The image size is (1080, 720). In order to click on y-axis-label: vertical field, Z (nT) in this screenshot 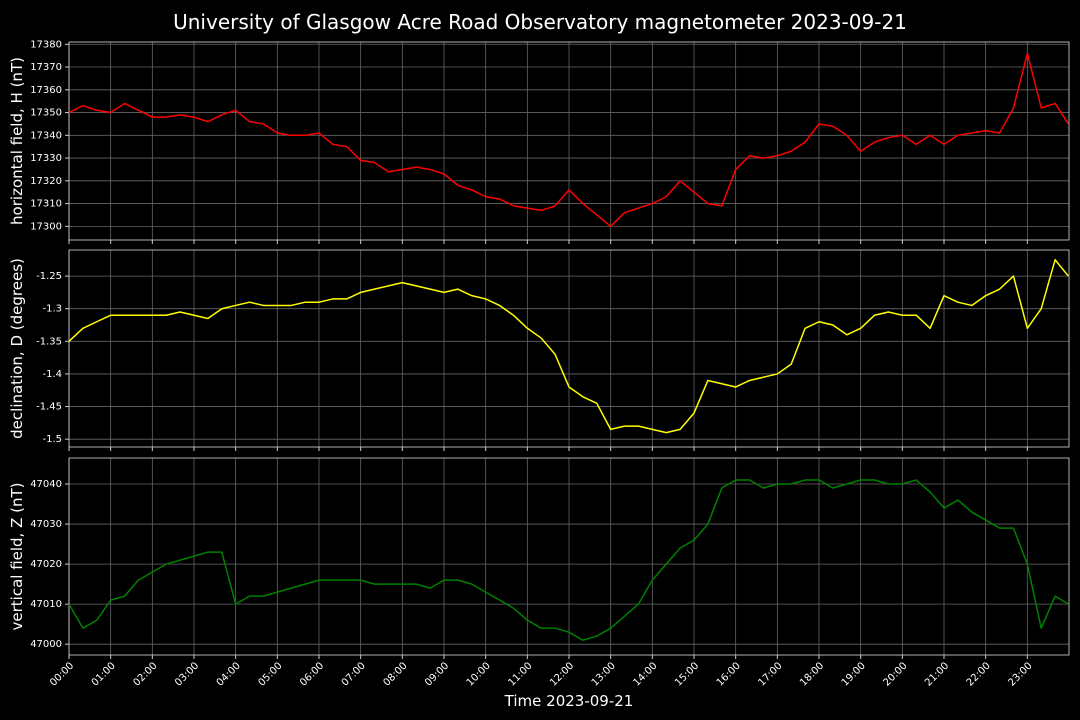, I will do `click(17, 556)`.